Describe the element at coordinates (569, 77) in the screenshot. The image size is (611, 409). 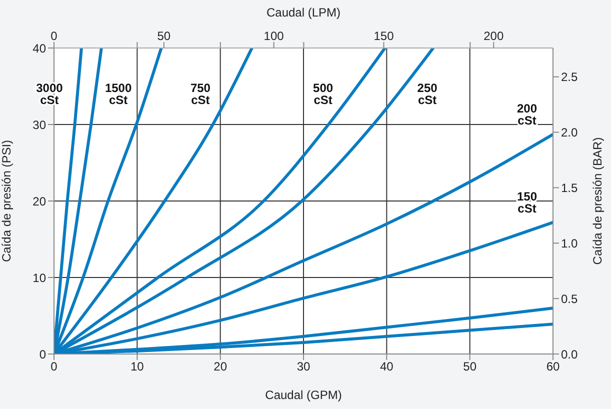
I see `y2-tick-label: 2.5` at that location.